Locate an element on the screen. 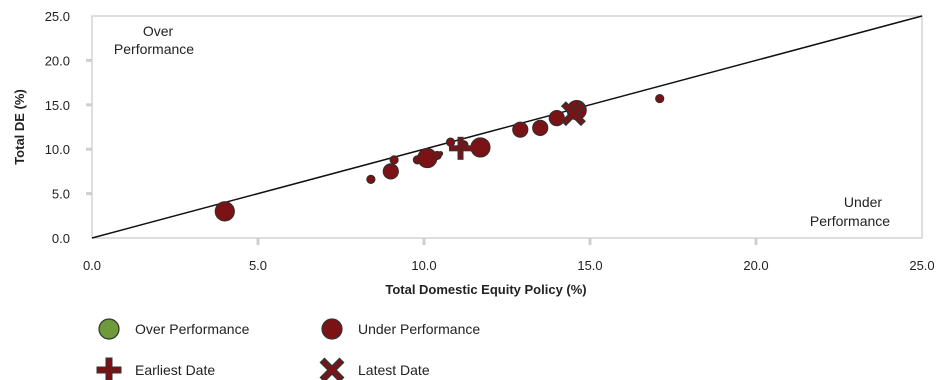 This screenshot has height=380, width=936. x-tick-label: 5.0 is located at coordinates (258, 265).